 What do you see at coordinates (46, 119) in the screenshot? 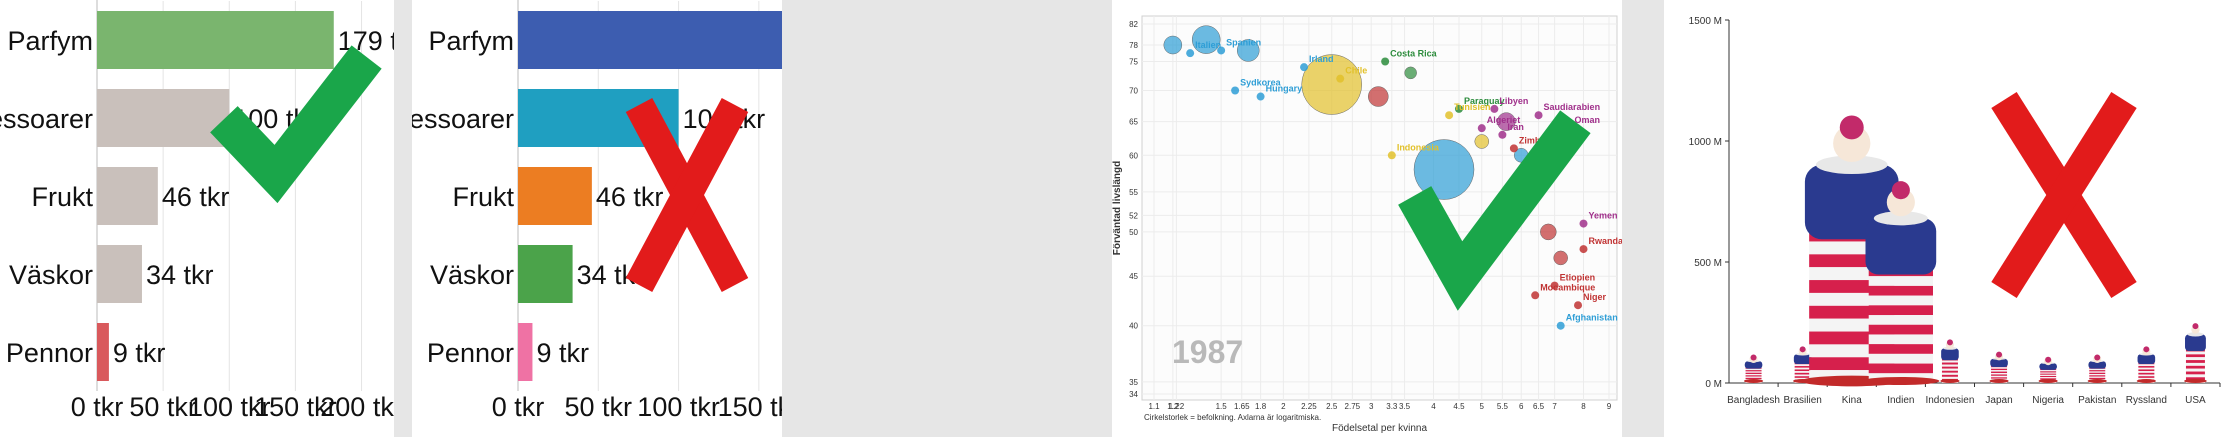
I see `category-label: Accessoarer` at bounding box center [46, 119].